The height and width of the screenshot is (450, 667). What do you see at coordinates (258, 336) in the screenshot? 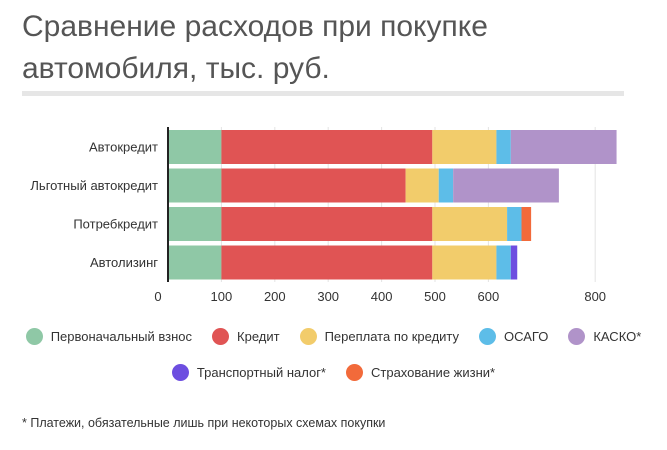
I see `legend-label: Кредит` at bounding box center [258, 336].